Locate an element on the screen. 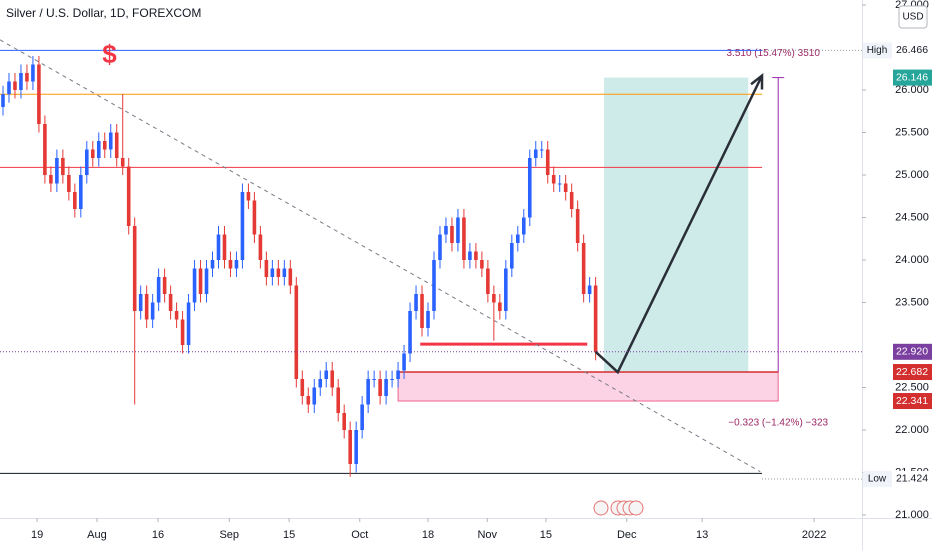 The image size is (932, 550). price-badge-label: 21.424 is located at coordinates (912, 479).